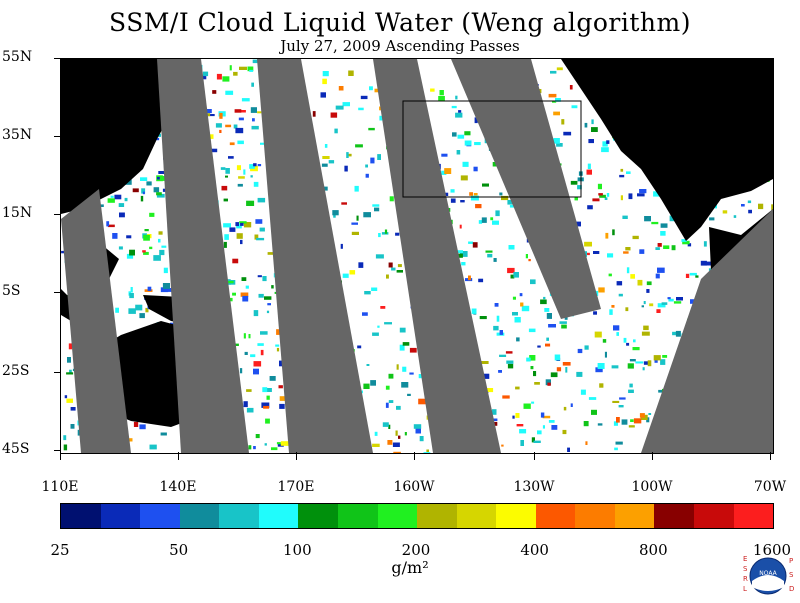 This screenshot has height=603, width=800. Describe the element at coordinates (57, 450) in the screenshot. I see `latitude-tick` at that location.